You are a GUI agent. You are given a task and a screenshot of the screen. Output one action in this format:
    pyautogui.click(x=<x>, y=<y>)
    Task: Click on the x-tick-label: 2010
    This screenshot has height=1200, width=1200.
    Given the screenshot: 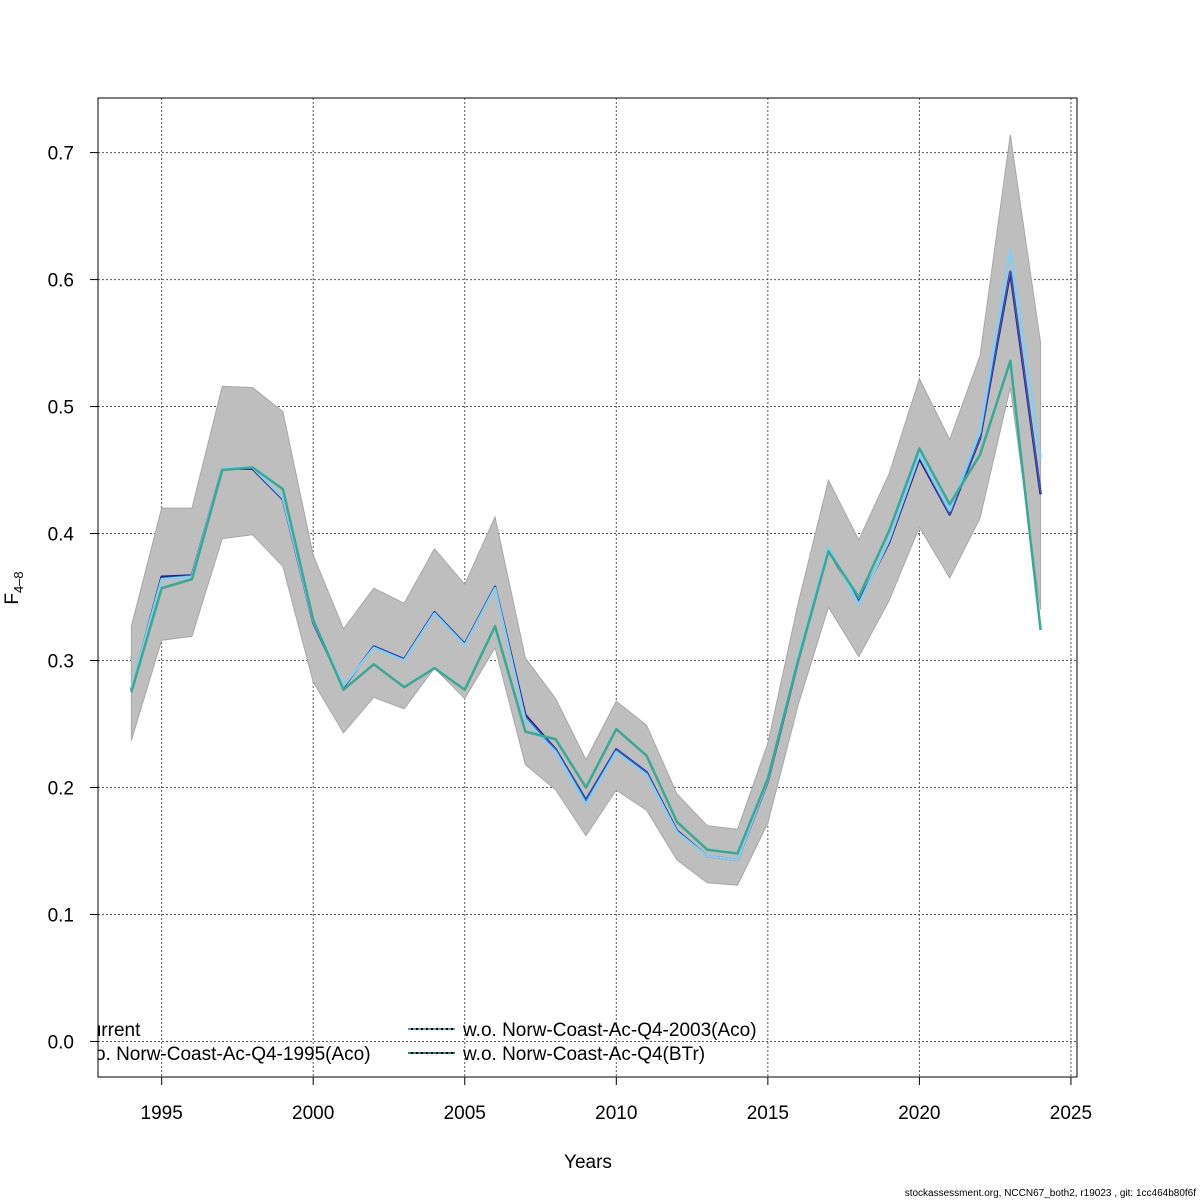 What is the action you would take?
    pyautogui.click(x=616, y=1113)
    